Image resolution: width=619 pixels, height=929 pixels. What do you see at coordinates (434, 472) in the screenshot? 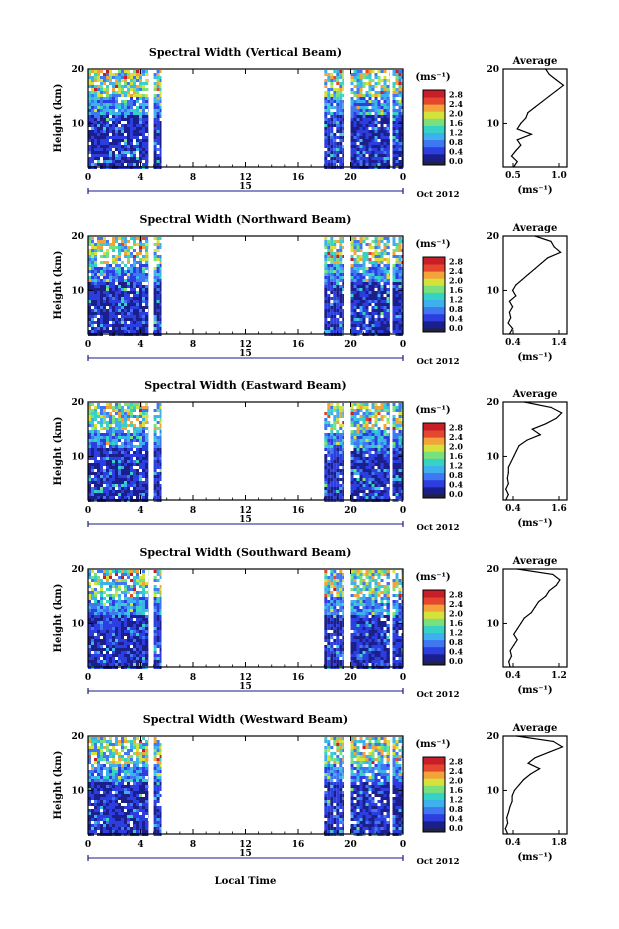
I see `colorbar-segment` at bounding box center [434, 472].